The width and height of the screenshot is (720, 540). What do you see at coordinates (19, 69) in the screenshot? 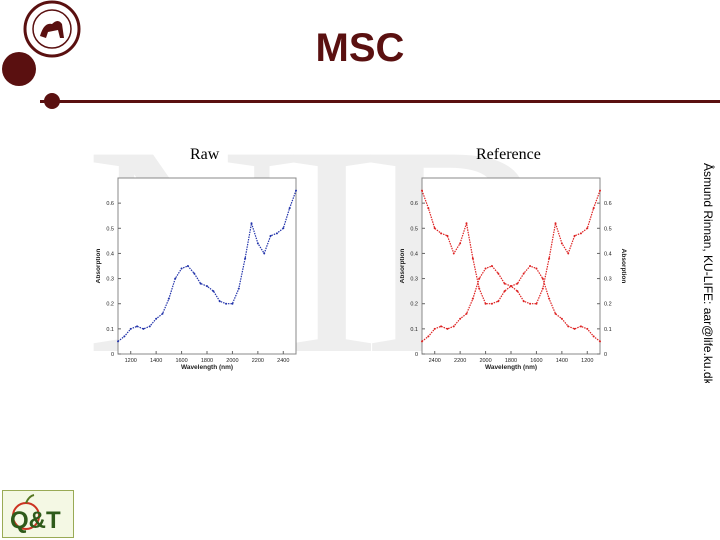
I see `decor-dot-large` at bounding box center [19, 69].